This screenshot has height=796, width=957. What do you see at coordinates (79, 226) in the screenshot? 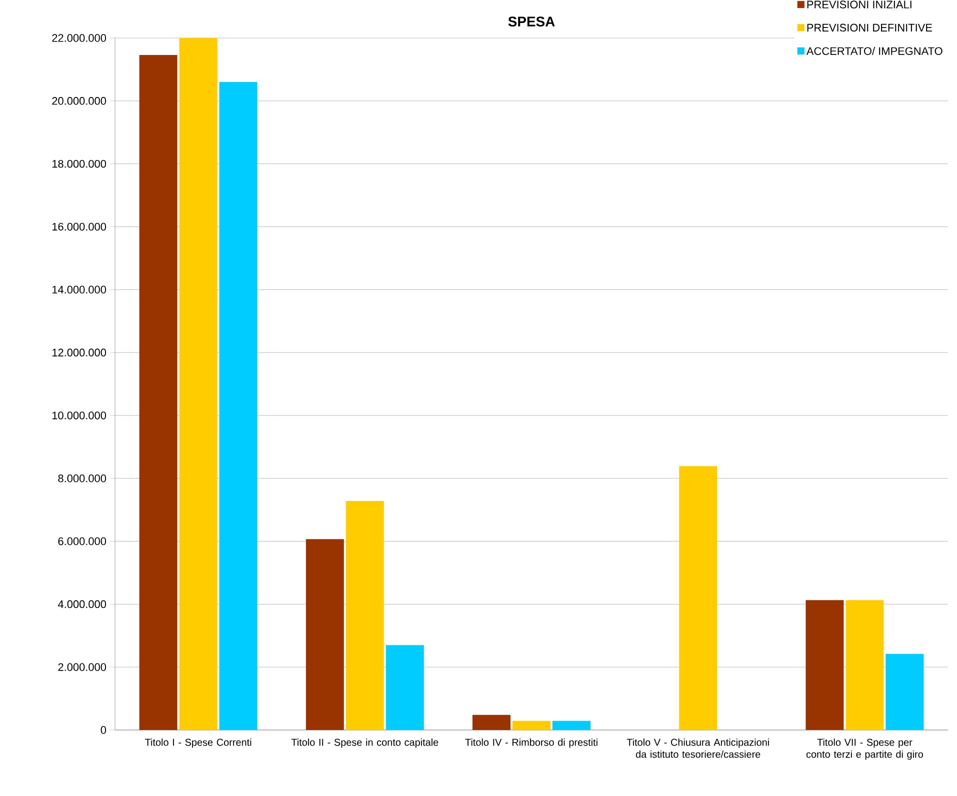
I see `y-tick-label: 16.000.000` at bounding box center [79, 226].